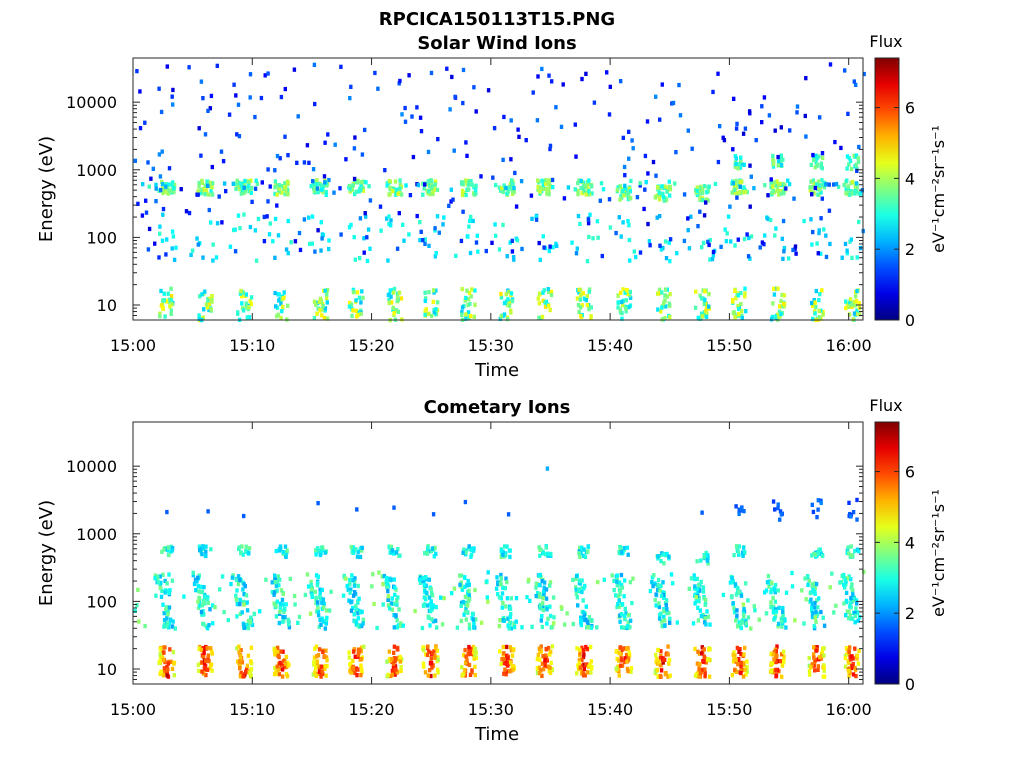 This screenshot has height=768, width=1024. What do you see at coordinates (610, 345) in the screenshot?
I see `x-tick-label: 15:40` at bounding box center [610, 345].